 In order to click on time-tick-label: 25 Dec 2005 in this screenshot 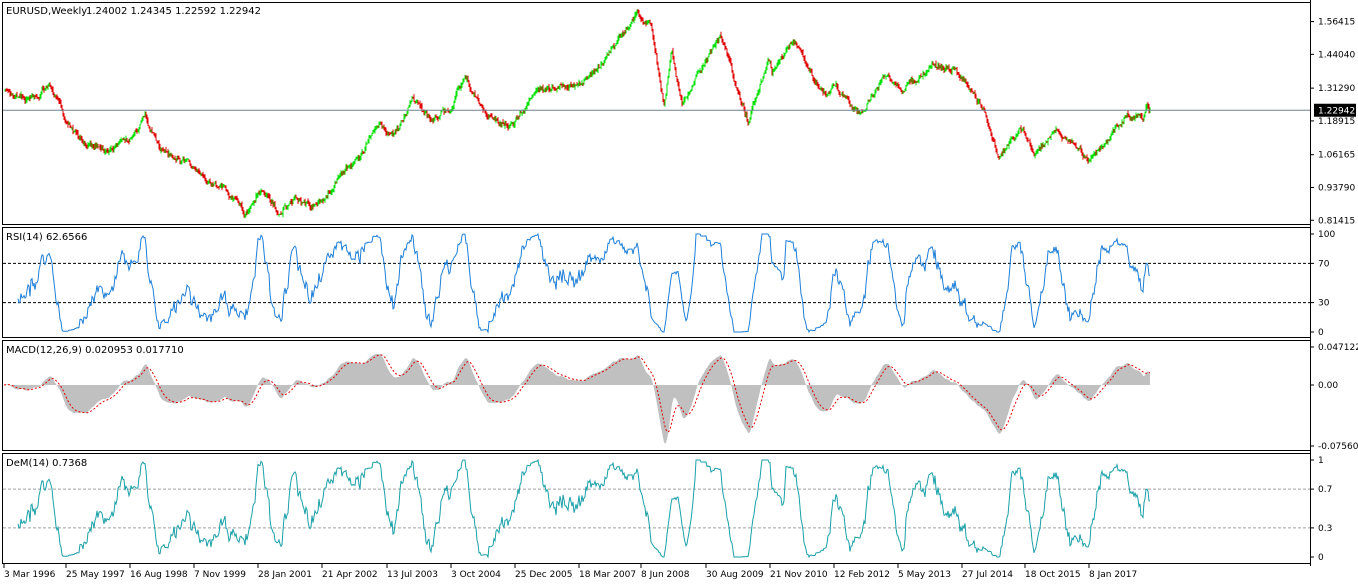, I will do `click(544, 575)`.